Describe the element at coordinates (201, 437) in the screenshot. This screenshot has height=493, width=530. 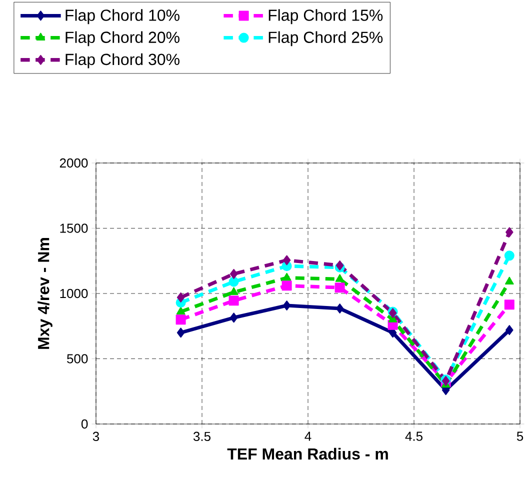
I see `x-tick-label: 3.5` at that location.